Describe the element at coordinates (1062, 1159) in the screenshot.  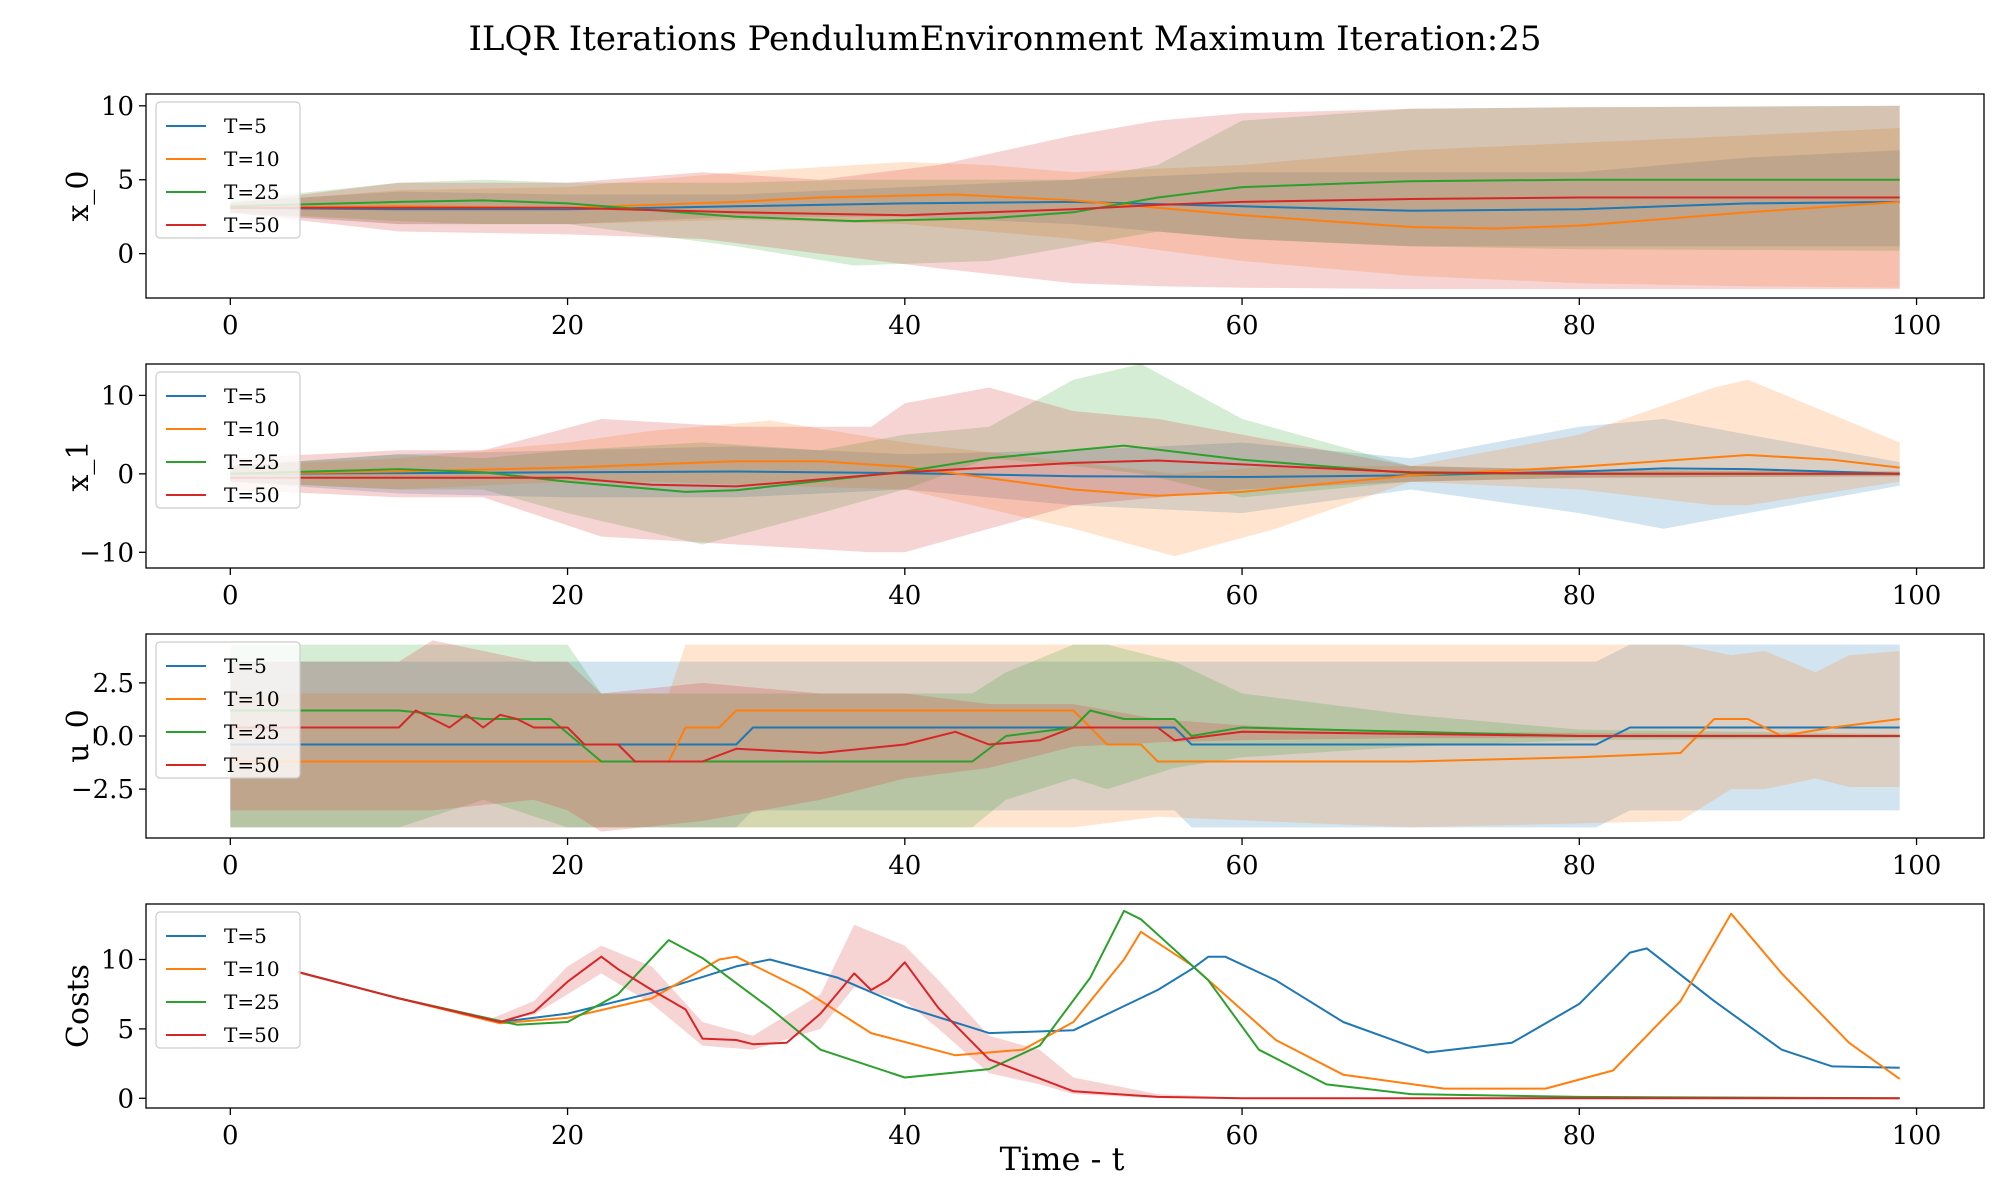
I see `x-axis-label: Time - t` at that location.